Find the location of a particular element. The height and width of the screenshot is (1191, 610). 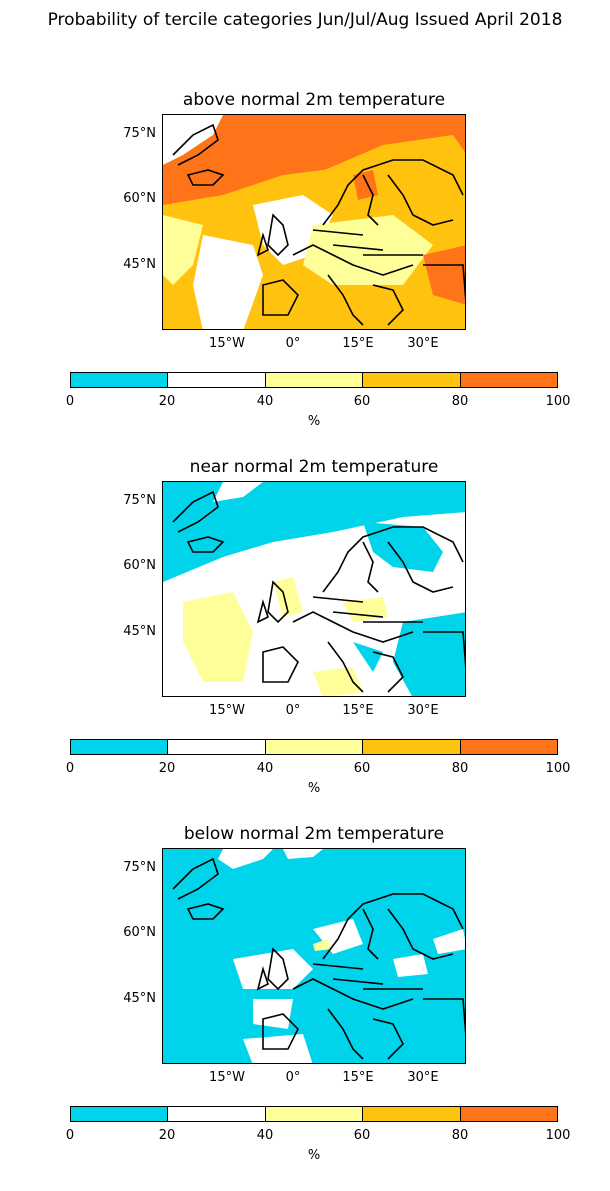

panel-title: above normal 2m temperature is located at coordinates (314, 100).